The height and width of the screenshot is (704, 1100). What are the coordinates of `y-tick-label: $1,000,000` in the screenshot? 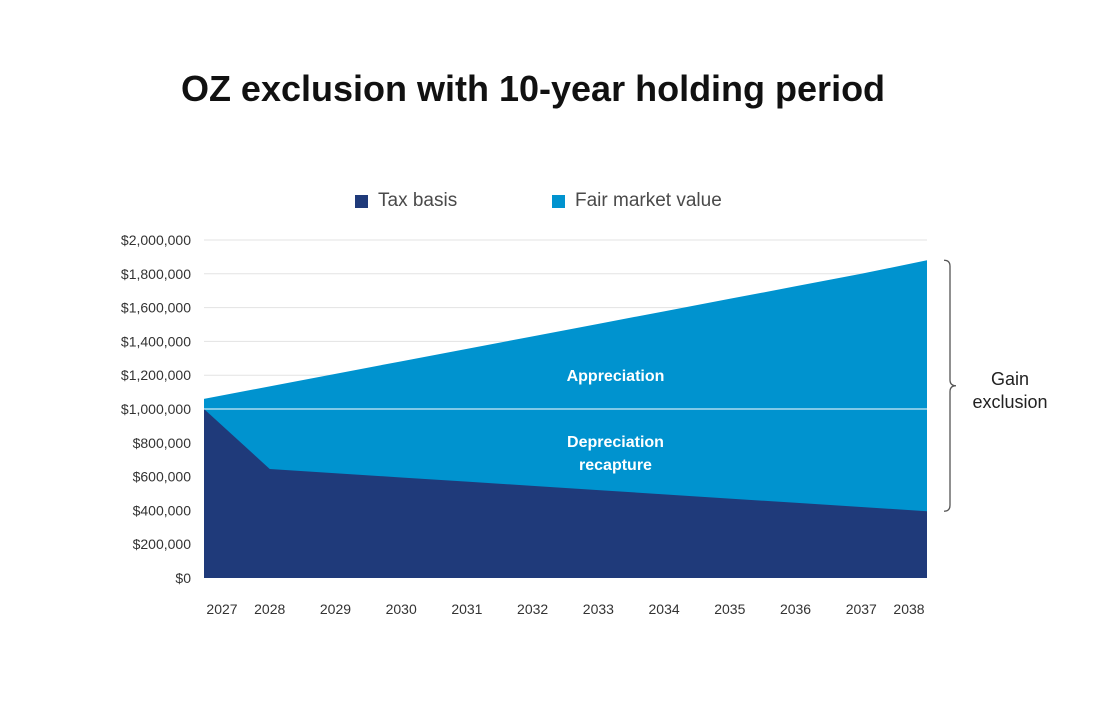 It's located at (156, 409).